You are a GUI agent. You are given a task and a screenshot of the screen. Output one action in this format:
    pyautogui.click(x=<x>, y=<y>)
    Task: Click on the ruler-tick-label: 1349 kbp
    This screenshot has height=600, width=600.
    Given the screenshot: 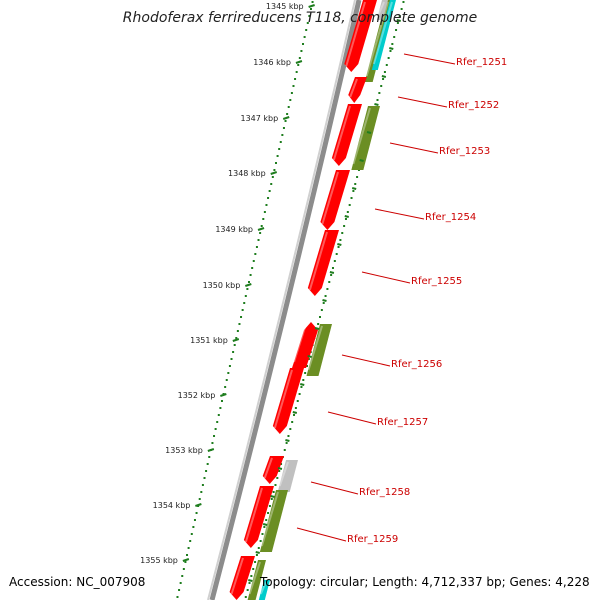 What is the action you would take?
    pyautogui.click(x=234, y=229)
    